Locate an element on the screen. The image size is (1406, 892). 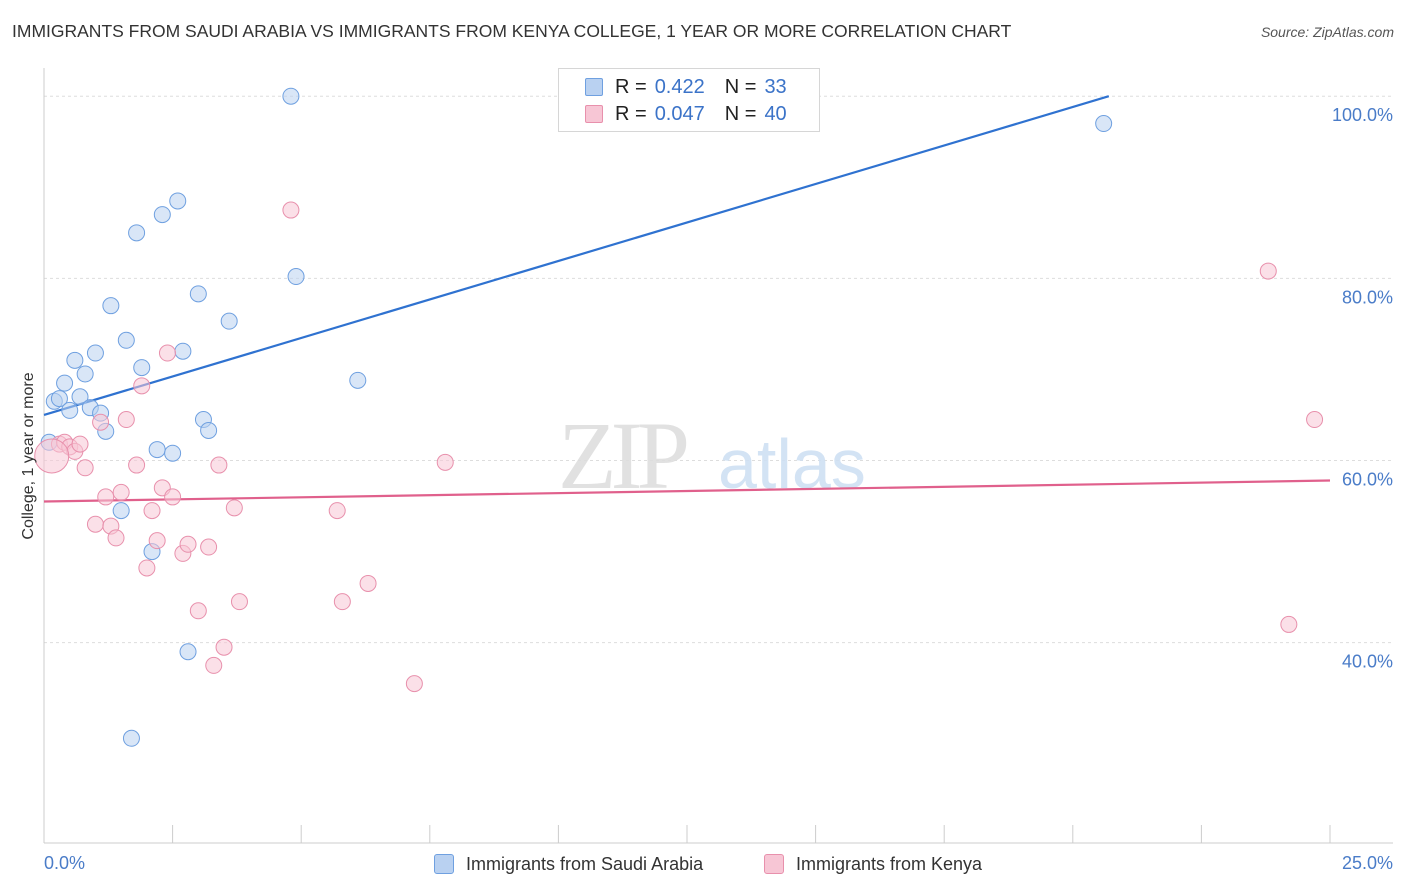
legend-item-kenya: Immigrants from Kenya is located at coordinates (873, 864).